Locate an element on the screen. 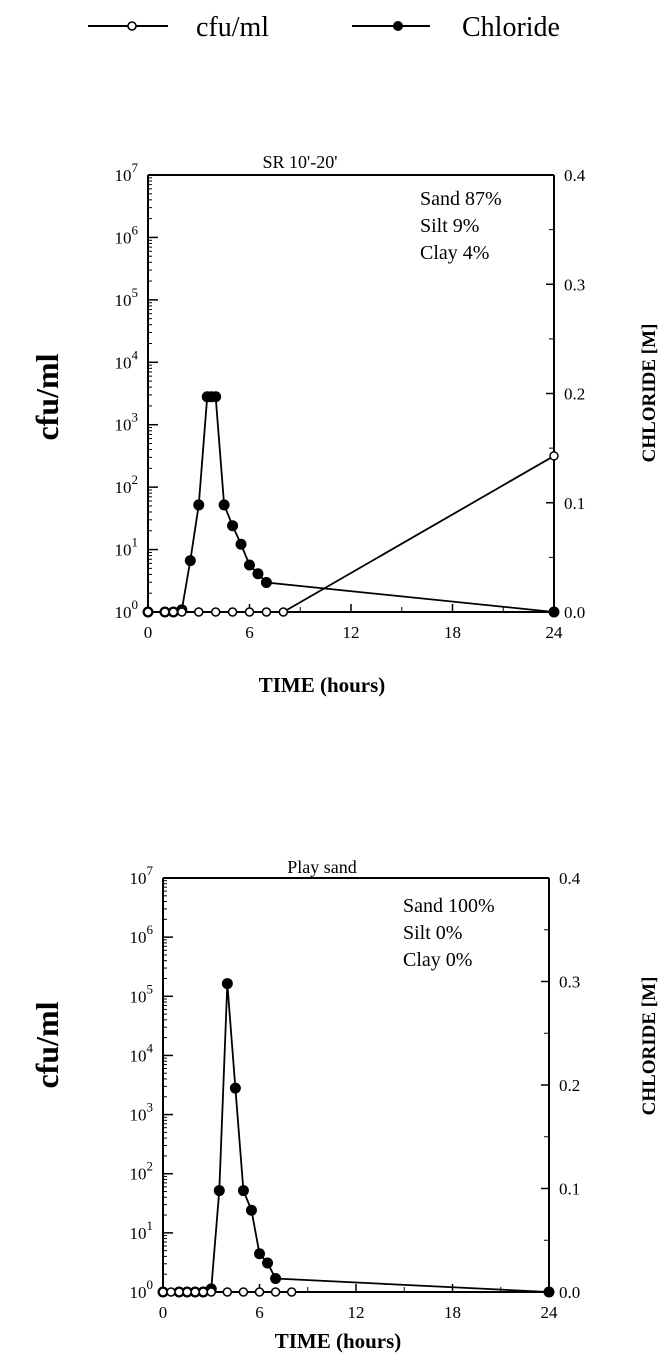  composition-annotation: Sand 87% Silt 9% Clay 4% is located at coordinates (461, 226).